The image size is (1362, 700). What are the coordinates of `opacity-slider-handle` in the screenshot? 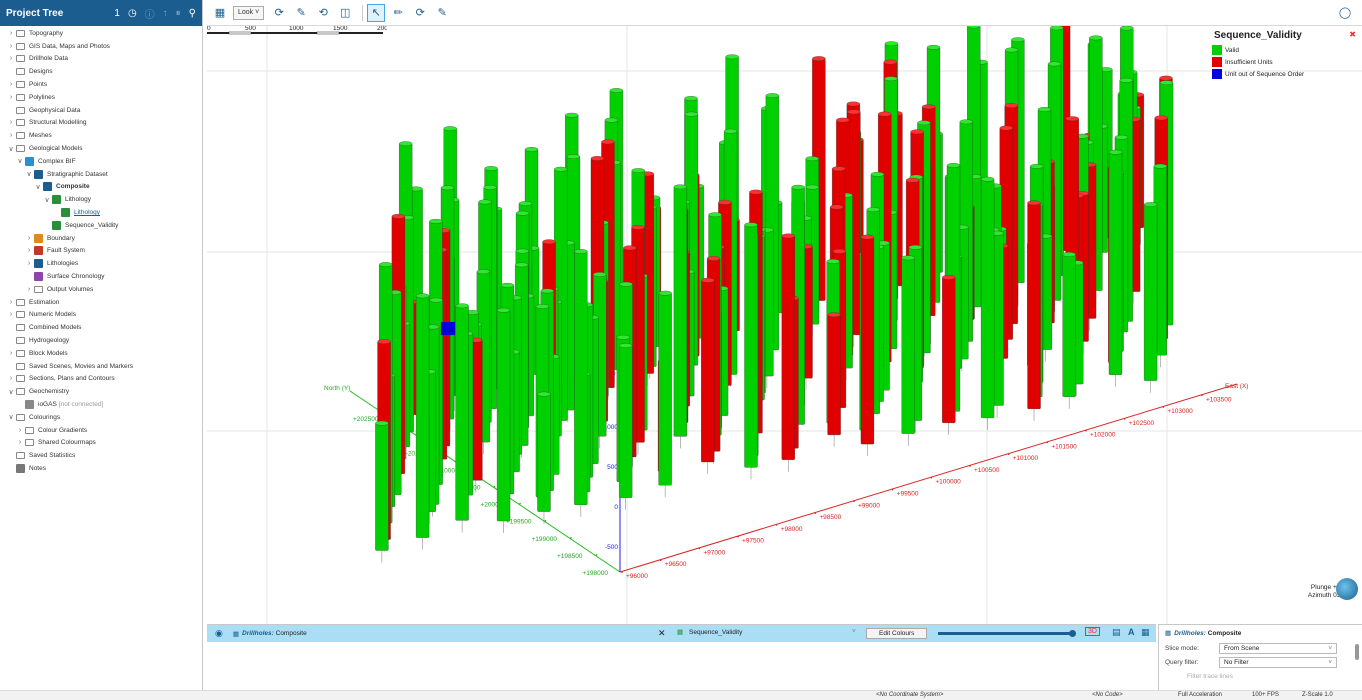 It's located at (1072, 633).